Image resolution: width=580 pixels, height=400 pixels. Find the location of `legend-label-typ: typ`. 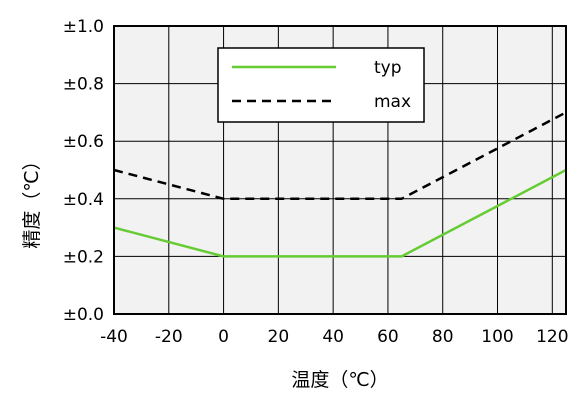

legend-label-typ: typ is located at coordinates (388, 68).